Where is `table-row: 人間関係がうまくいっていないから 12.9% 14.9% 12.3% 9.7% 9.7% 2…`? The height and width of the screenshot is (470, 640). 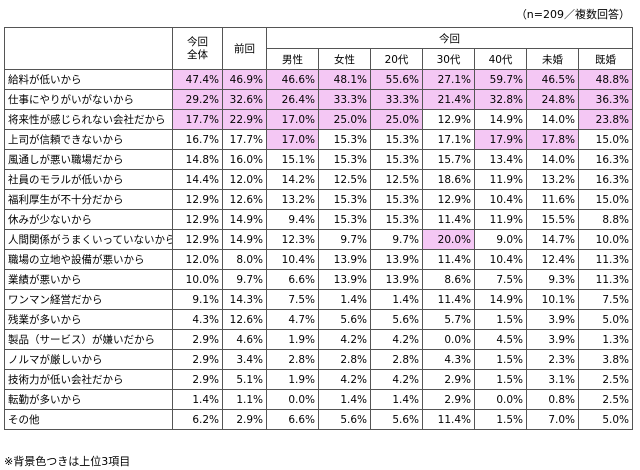 table-row: 人間関係がうまくいっていないから 12.9% 14.9% 12.3% 9.7% 9.7% 2… is located at coordinates (318, 239).